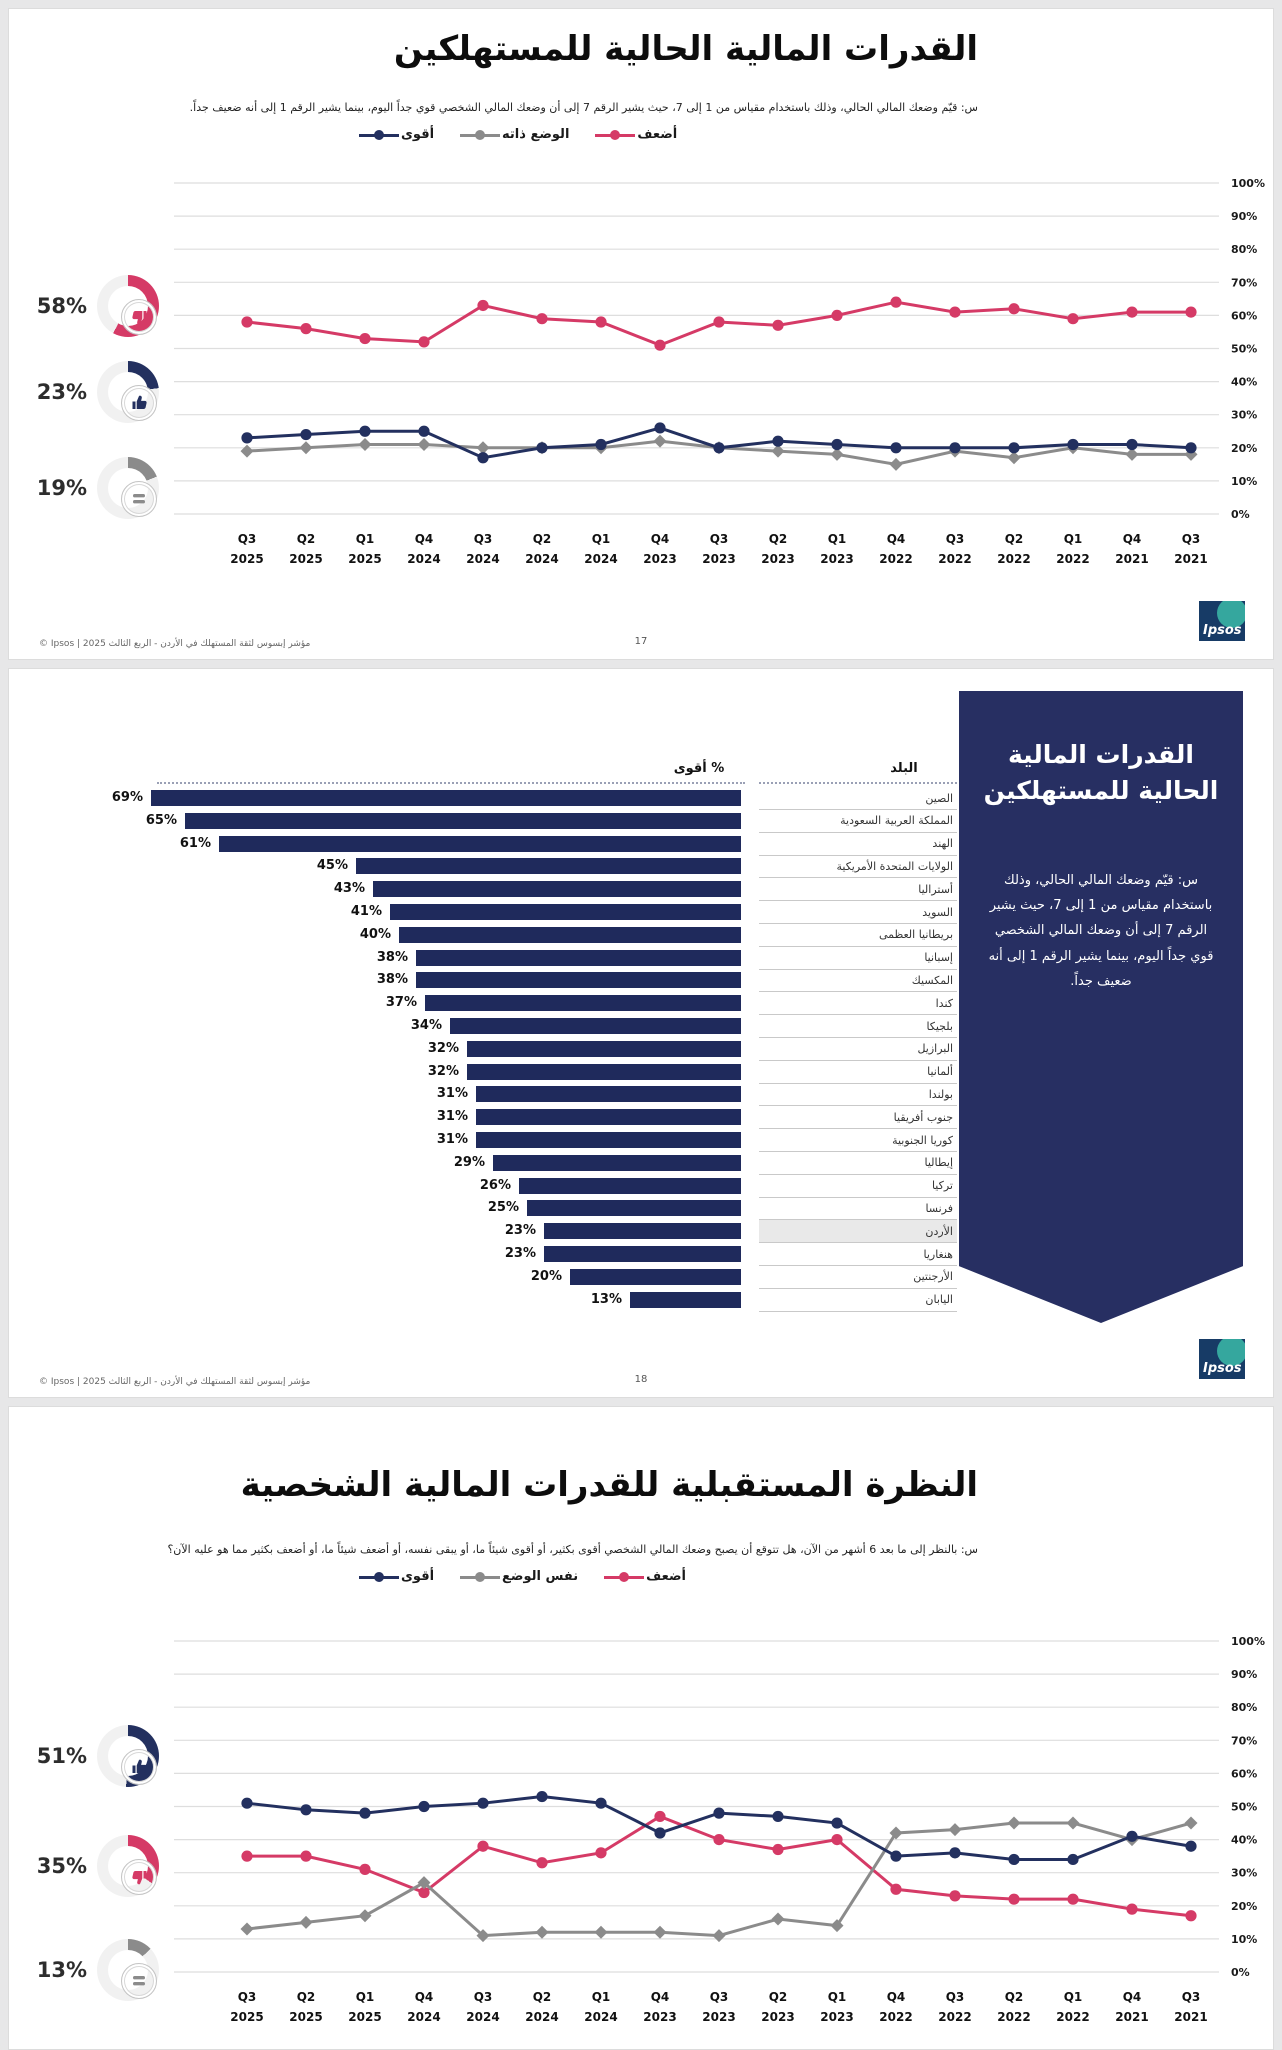  What do you see at coordinates (61, 488) in the screenshot?
I see `stat-value: 19%` at bounding box center [61, 488].